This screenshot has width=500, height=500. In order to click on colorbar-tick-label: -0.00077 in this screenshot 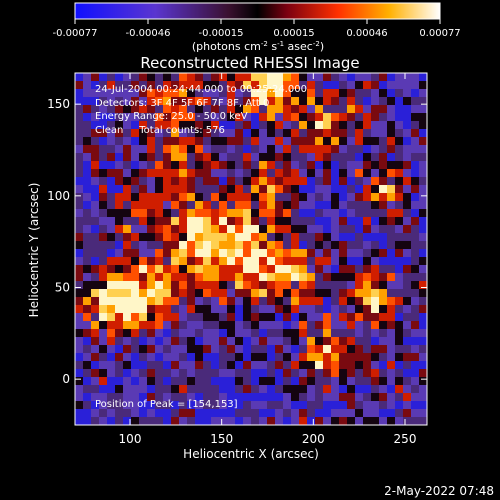, I will do `click(75, 33)`.